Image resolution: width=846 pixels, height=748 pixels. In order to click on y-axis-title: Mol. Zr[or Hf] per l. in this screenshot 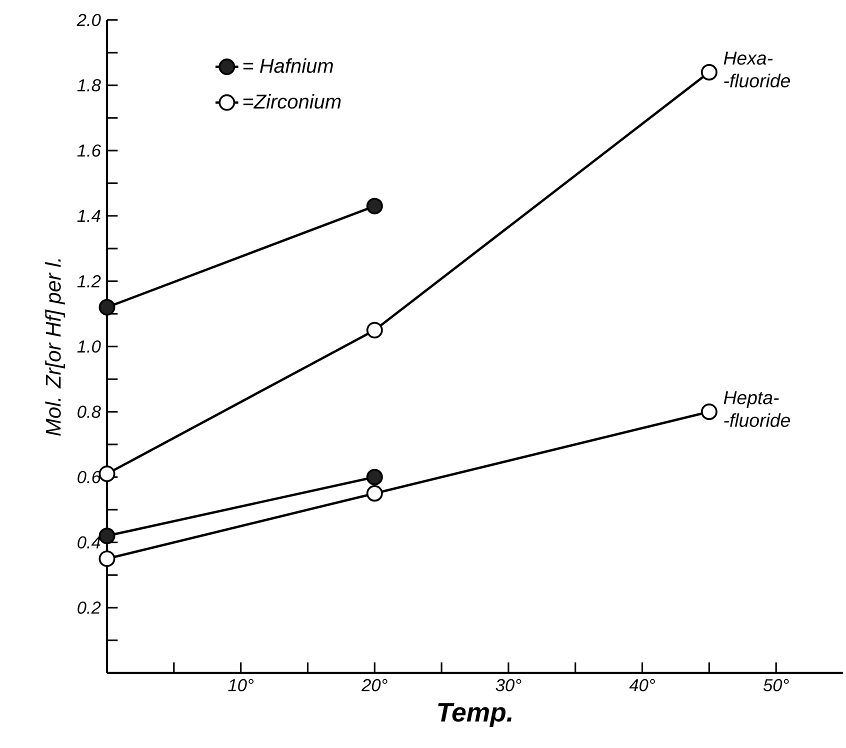, I will do `click(55, 347)`.